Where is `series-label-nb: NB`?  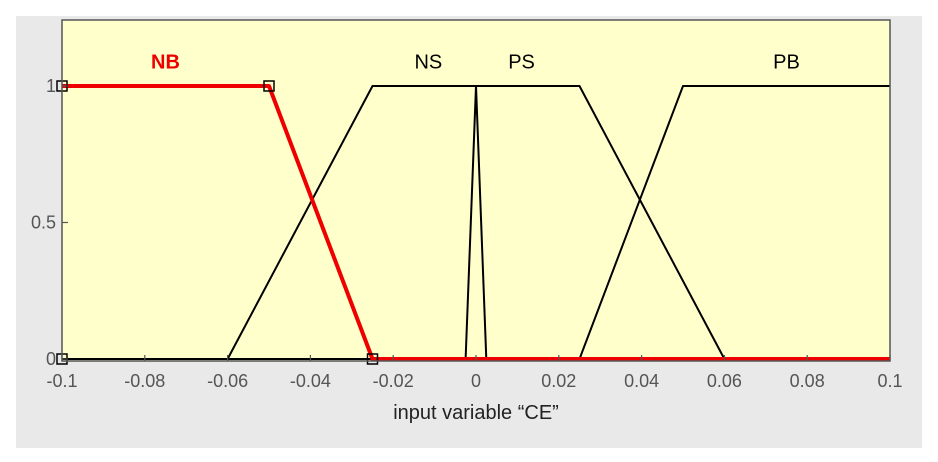
series-label-nb: NB is located at coordinates (165, 62).